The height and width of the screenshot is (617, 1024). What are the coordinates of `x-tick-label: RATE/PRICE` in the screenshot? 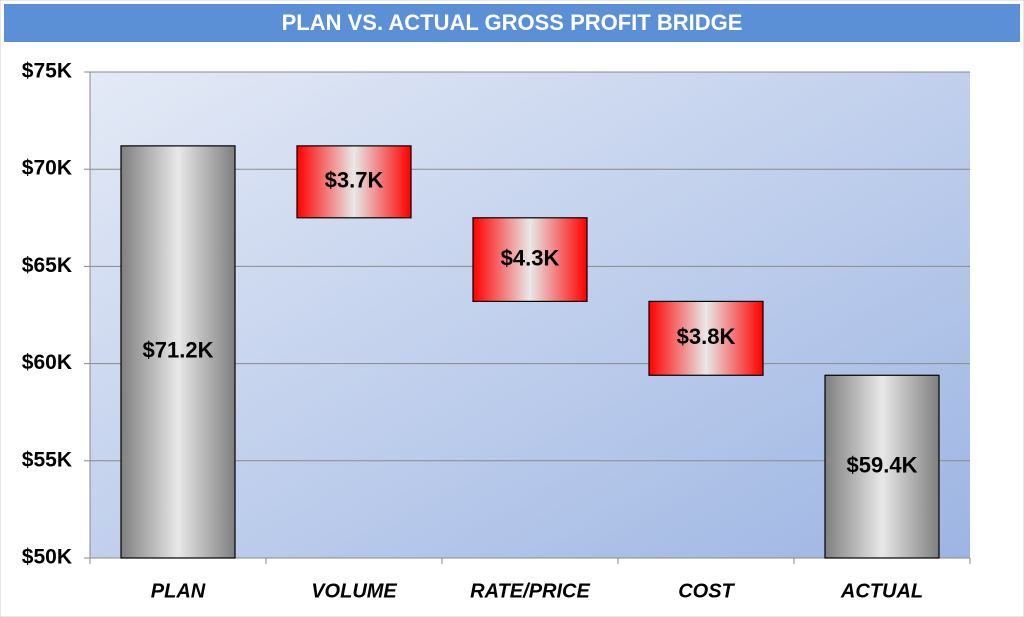 It's located at (530, 591).